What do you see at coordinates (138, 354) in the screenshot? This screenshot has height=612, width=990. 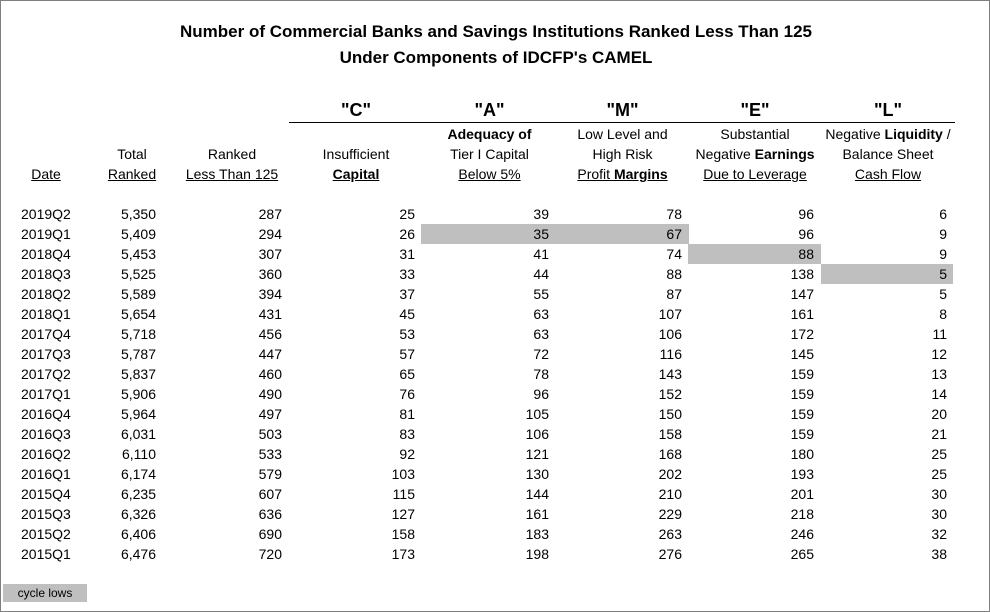 I see `cell-total-ranked: 5,787` at bounding box center [138, 354].